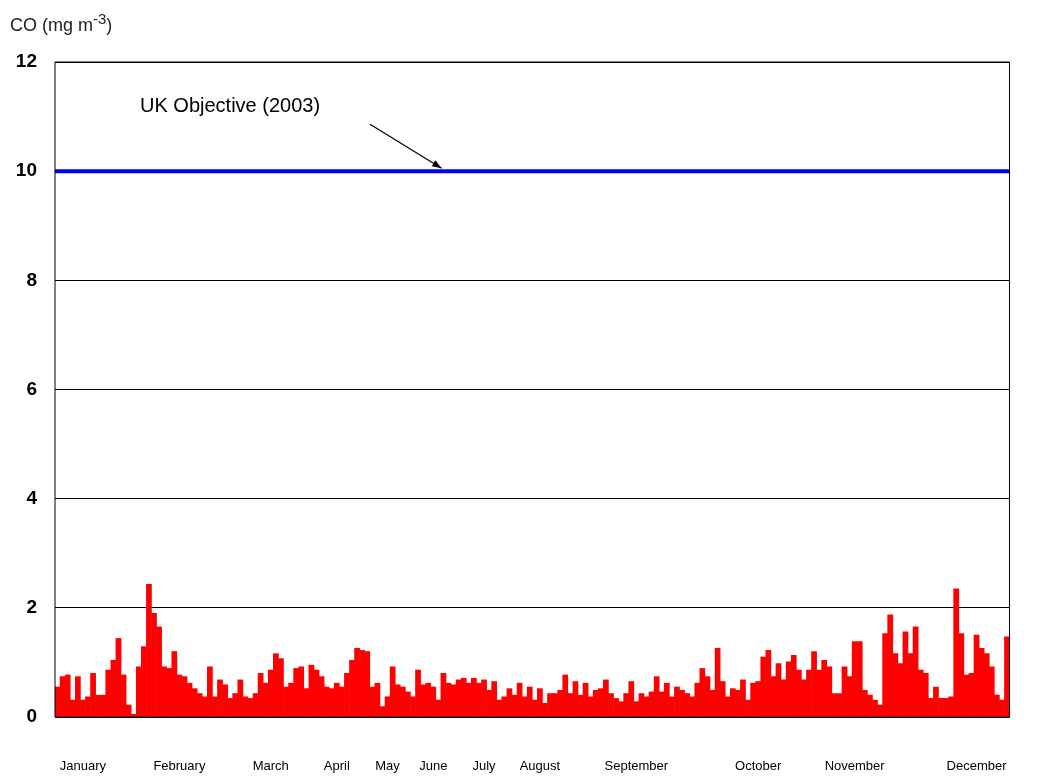 This screenshot has width=1049, height=778. Describe the element at coordinates (336, 766) in the screenshot. I see `x-tick-label: April` at that location.